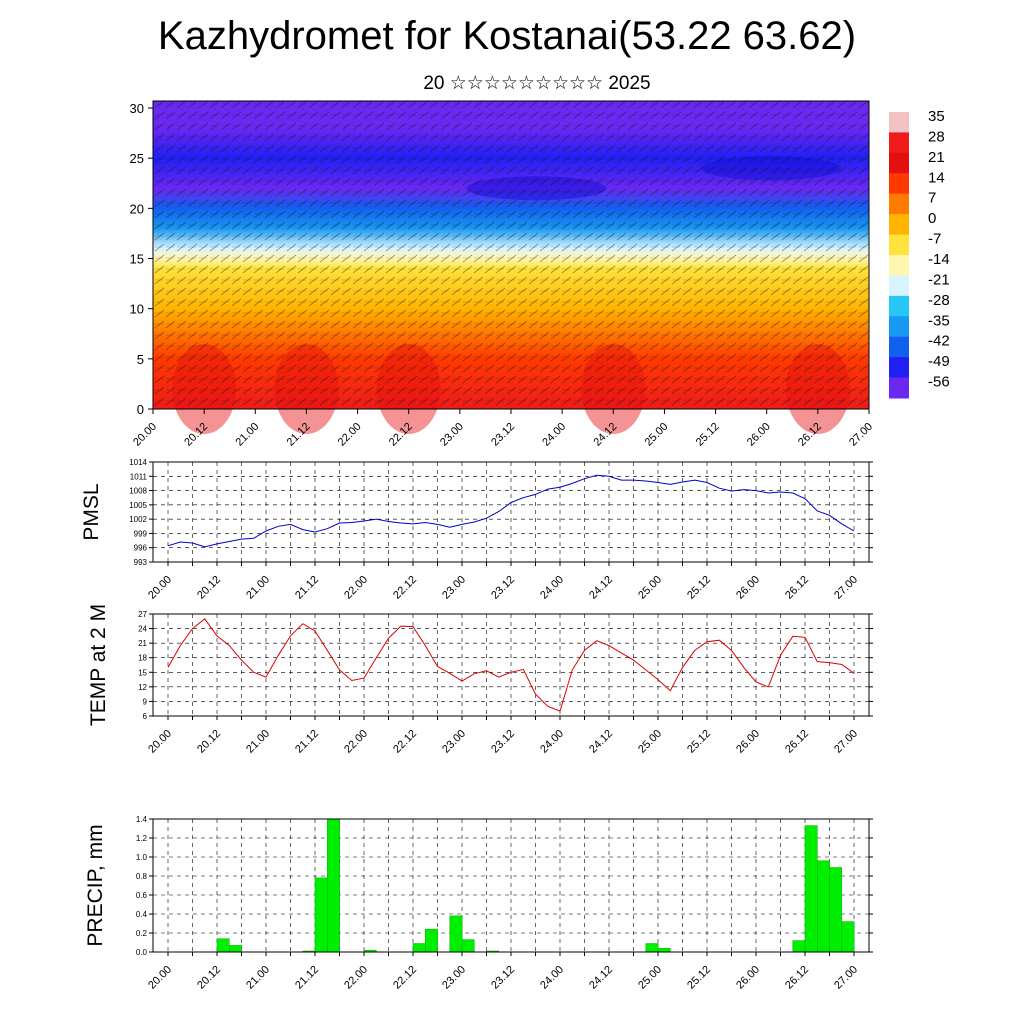 The image size is (1024, 1024). What do you see at coordinates (137, 108) in the screenshot?
I see `y-tick-label: 30` at bounding box center [137, 108].